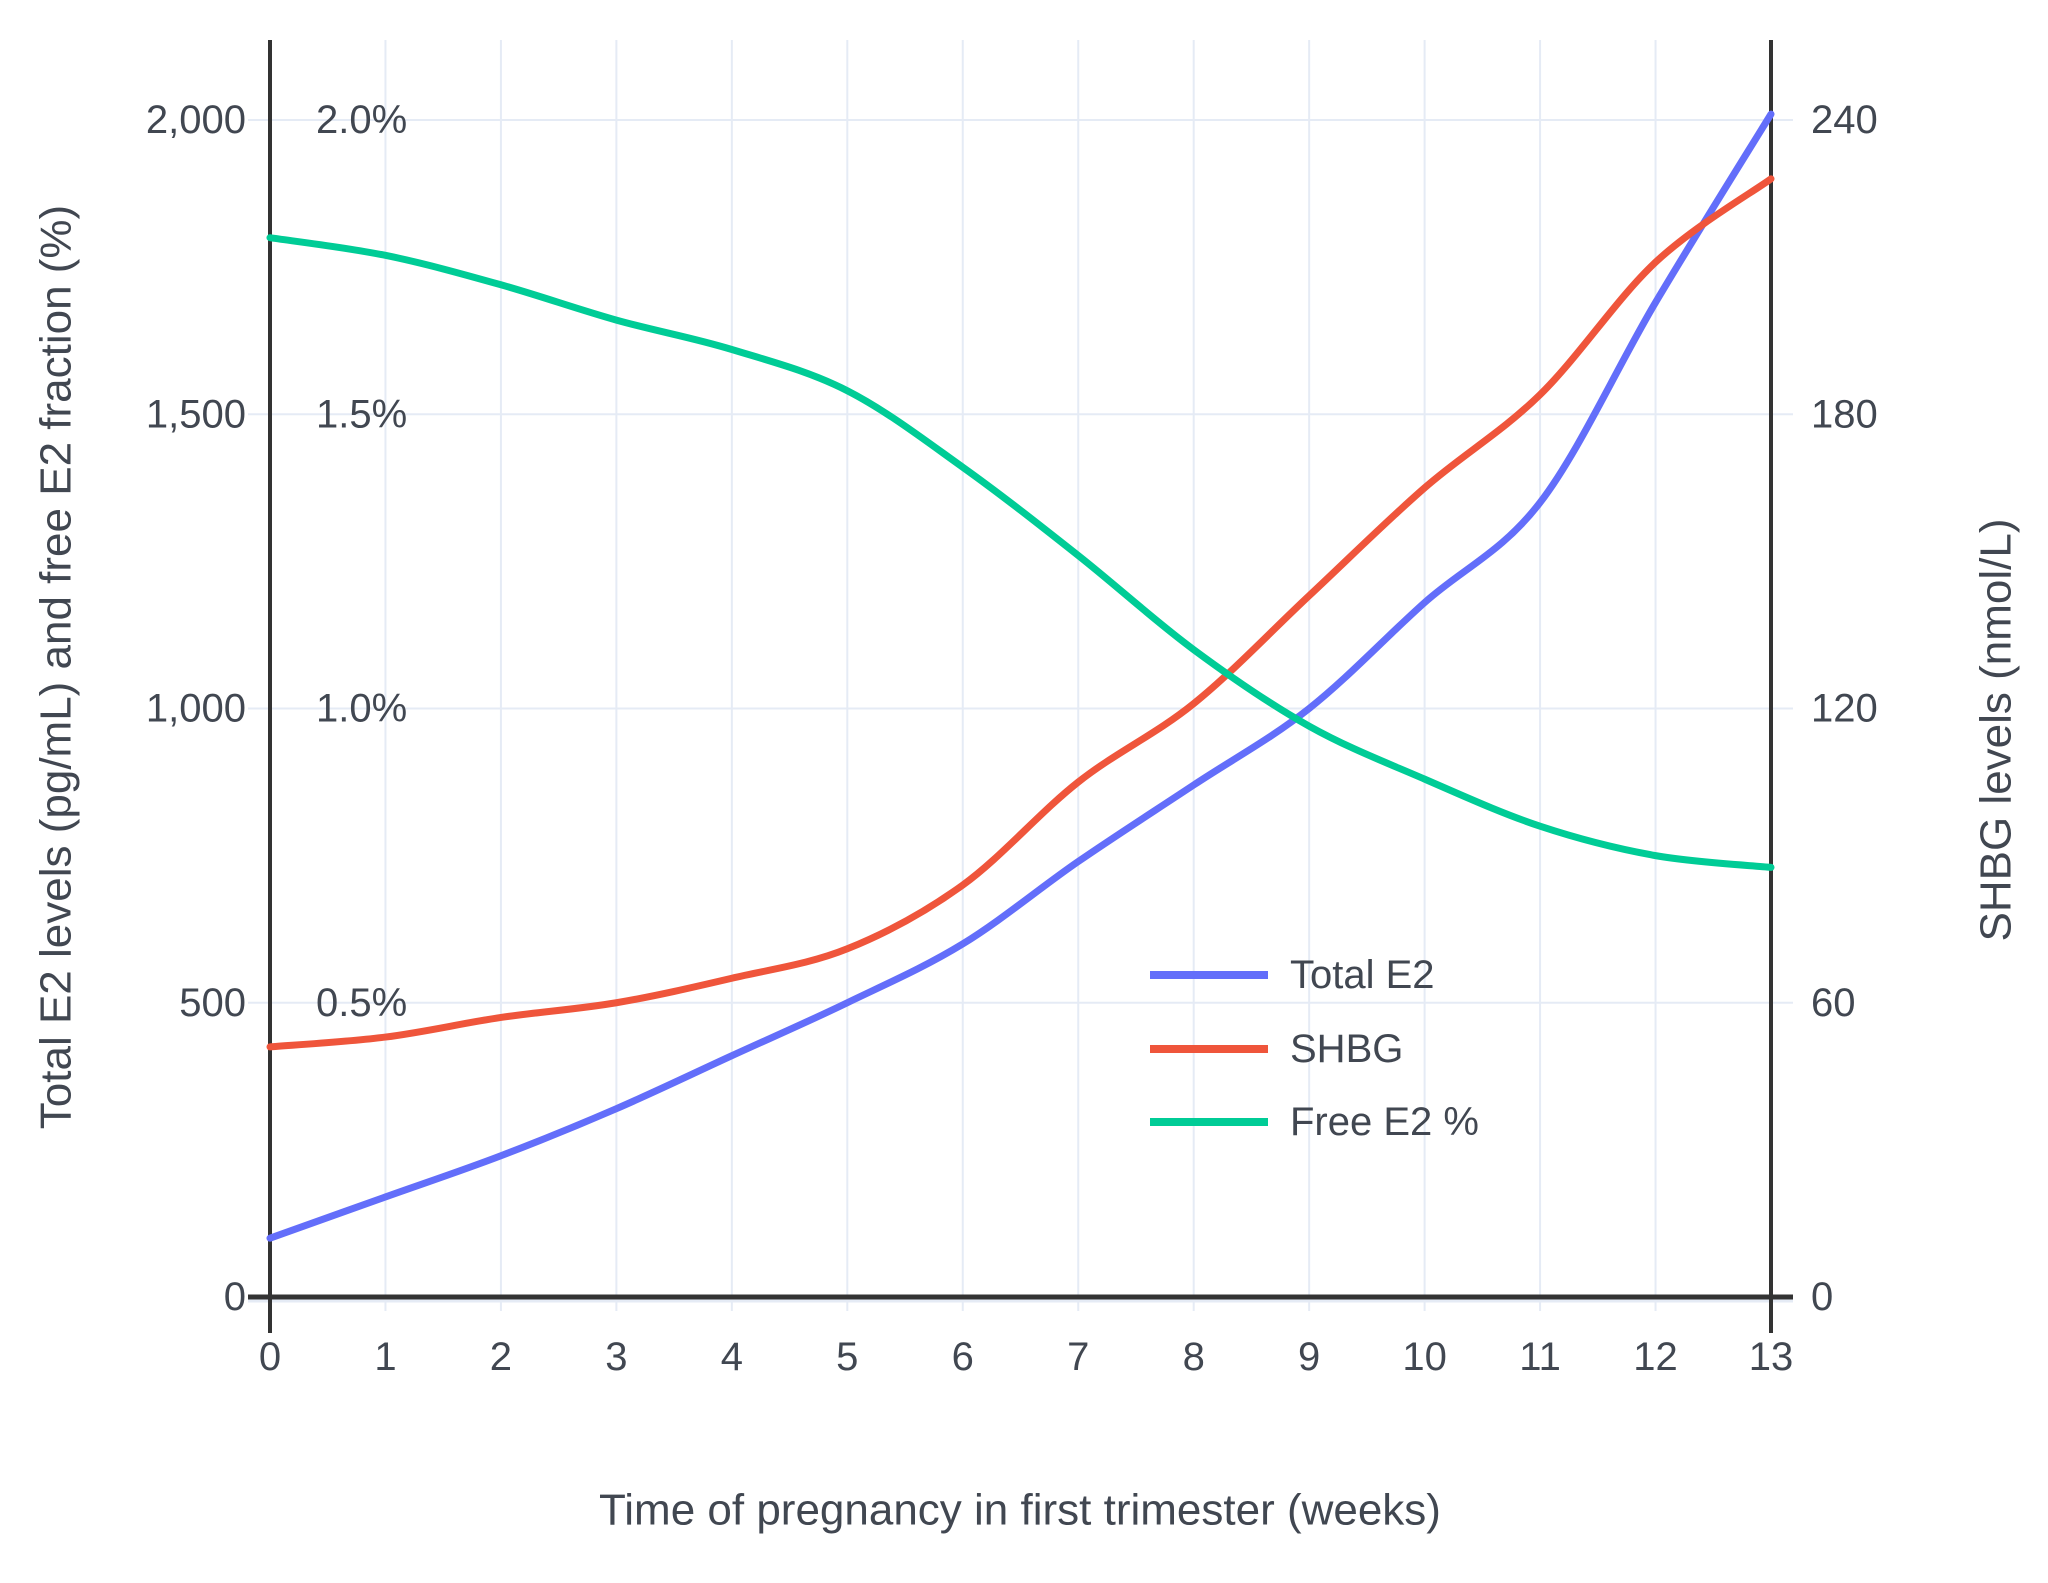 This screenshot has width=2048, height=1583. Describe the element at coordinates (1844, 120) in the screenshot. I see `y-tick-label-right: 240` at that location.